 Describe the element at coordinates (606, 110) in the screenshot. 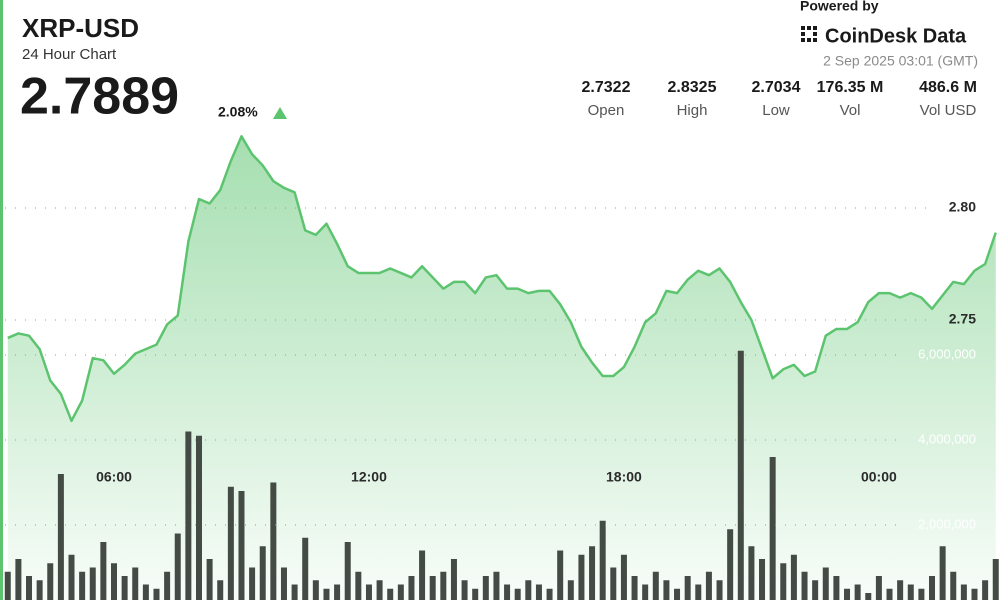

I see `stat-label: Open` at that location.